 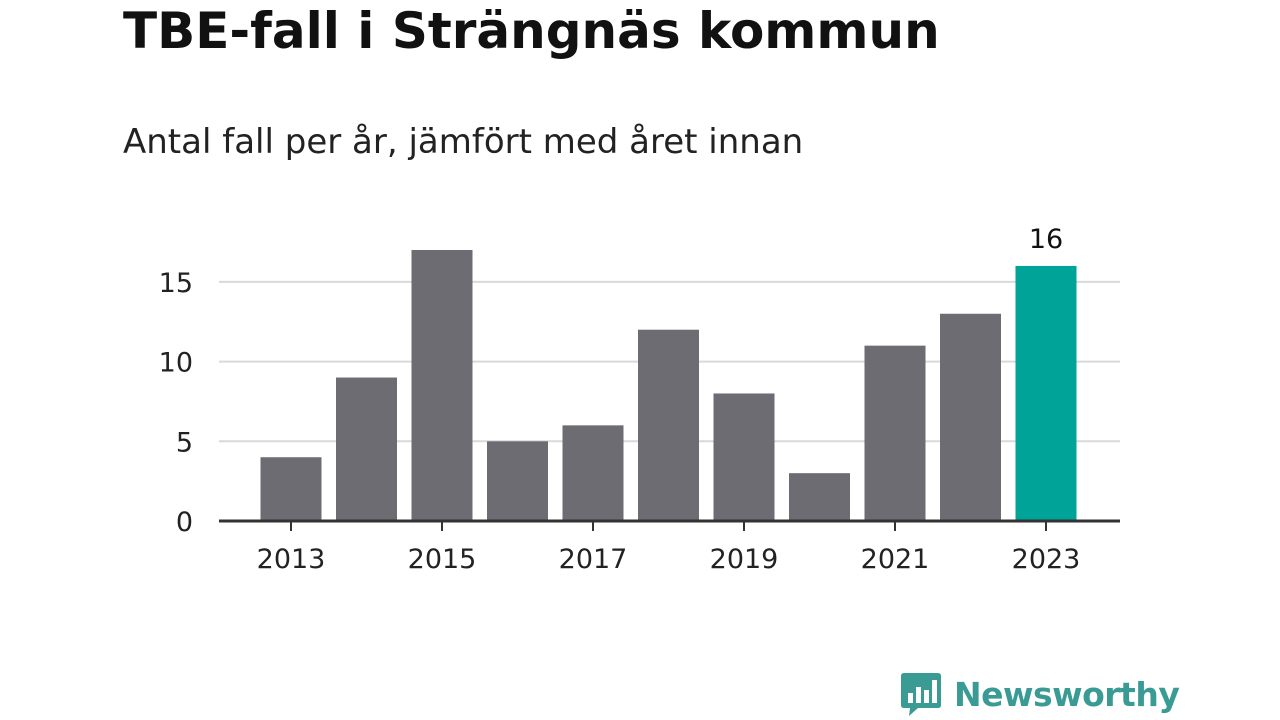 I want to click on y-tick-label-10: 10, so click(x=176, y=363).